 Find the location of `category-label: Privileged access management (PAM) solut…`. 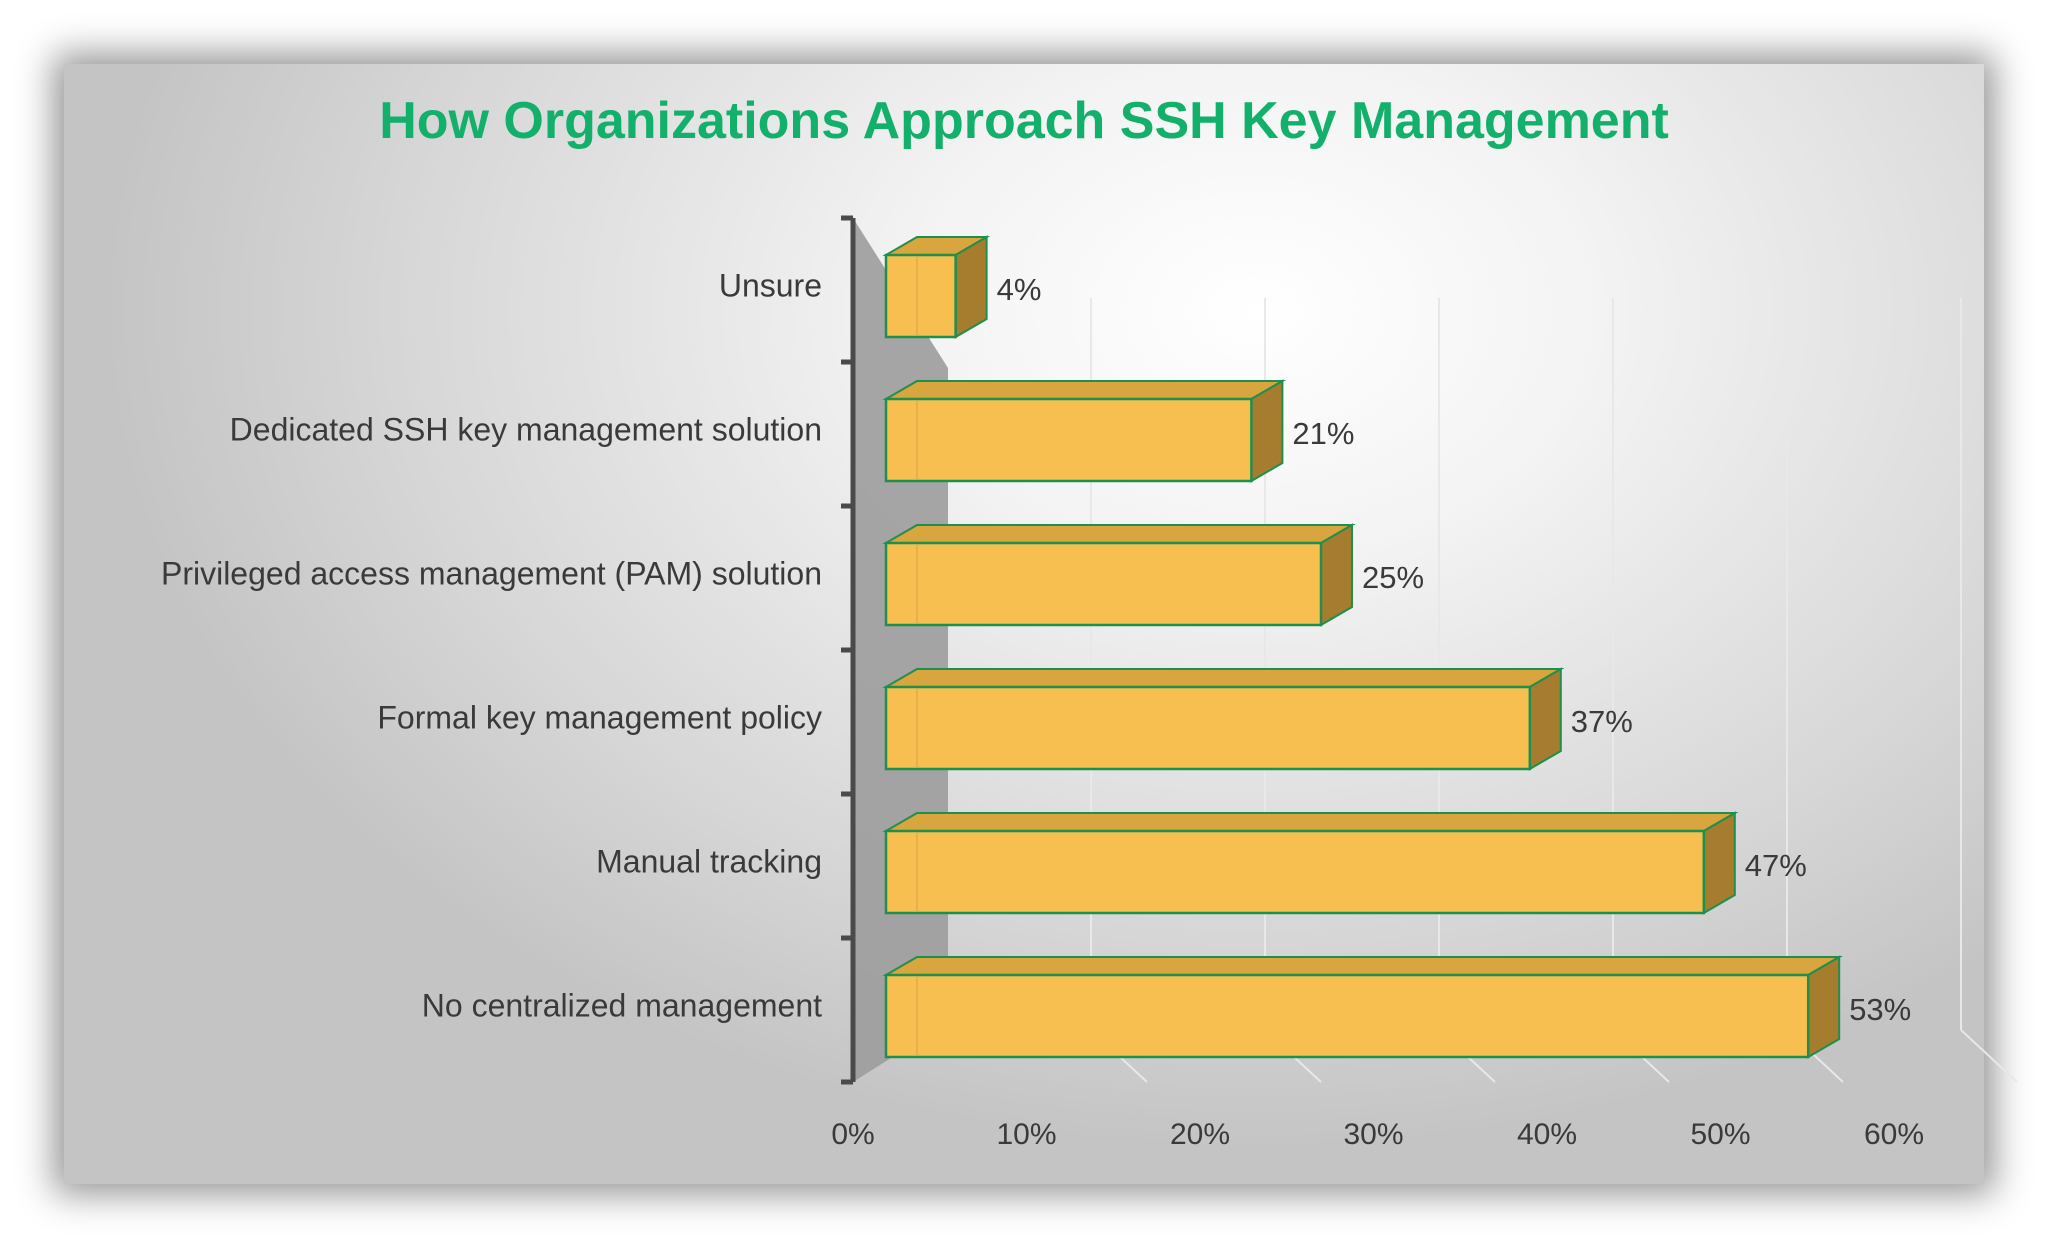

category-label: Privileged access management (PAM) solut… is located at coordinates (491, 573).